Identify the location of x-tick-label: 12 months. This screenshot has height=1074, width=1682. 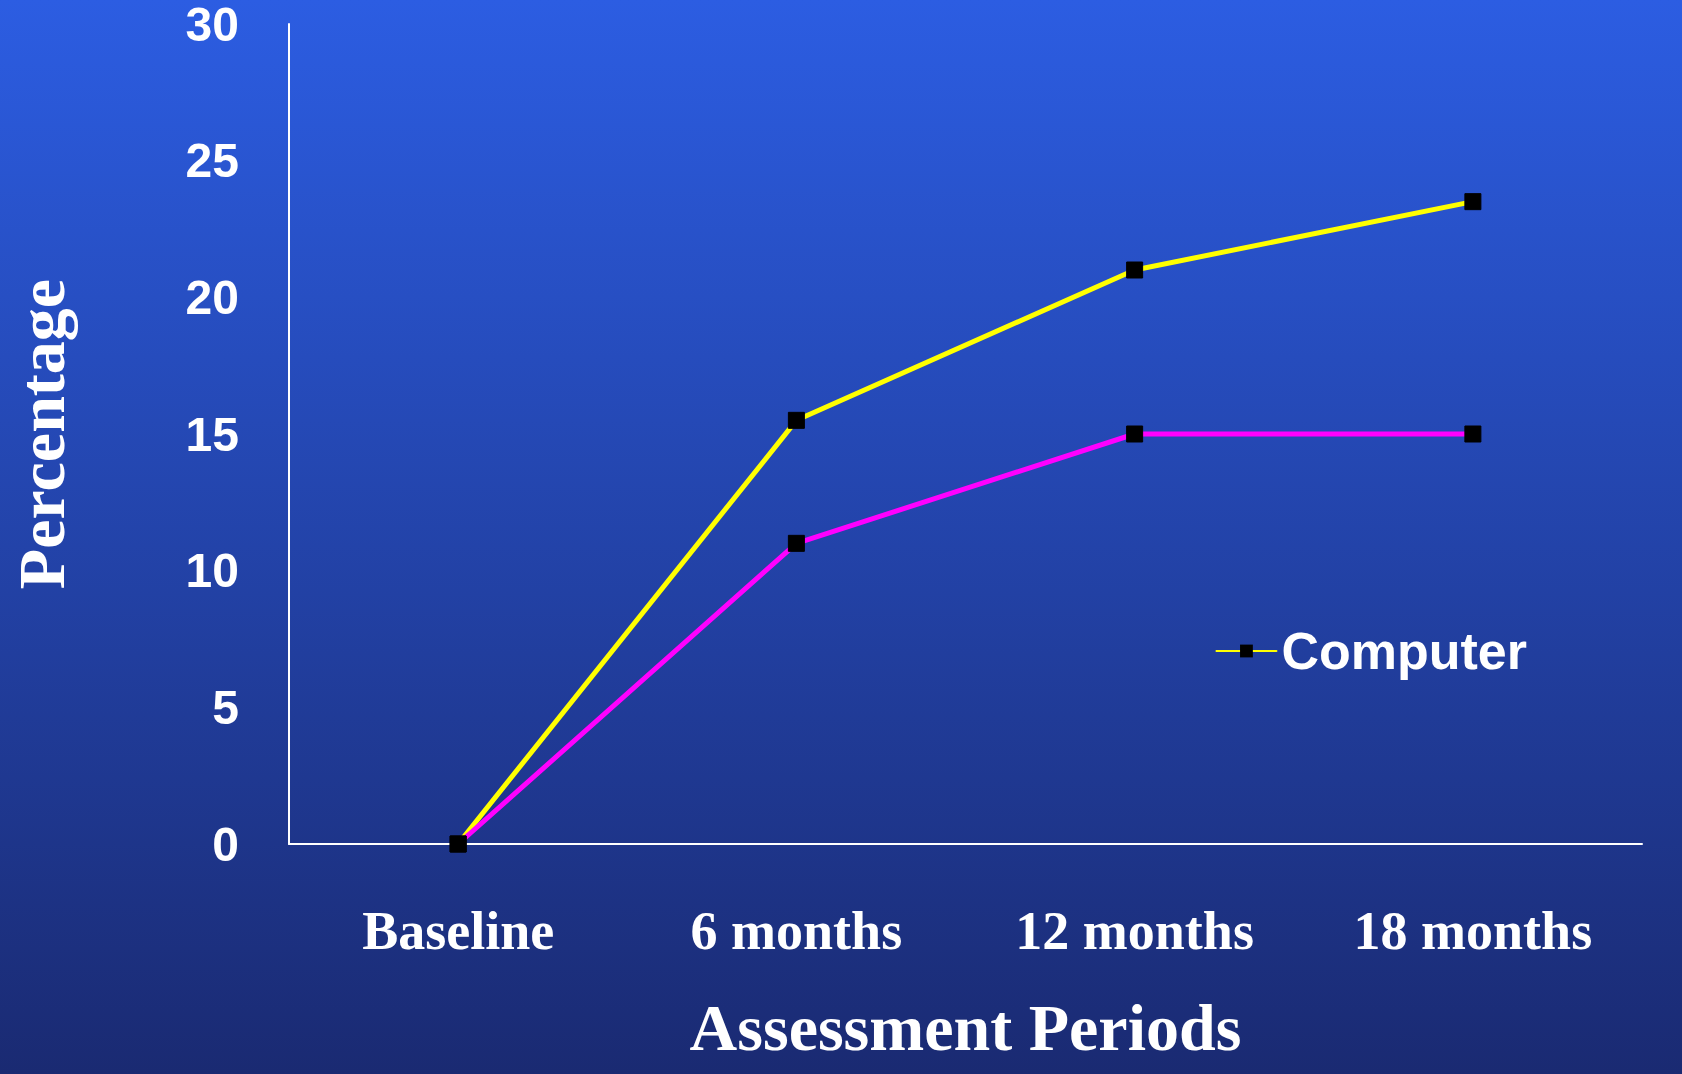
(1134, 931).